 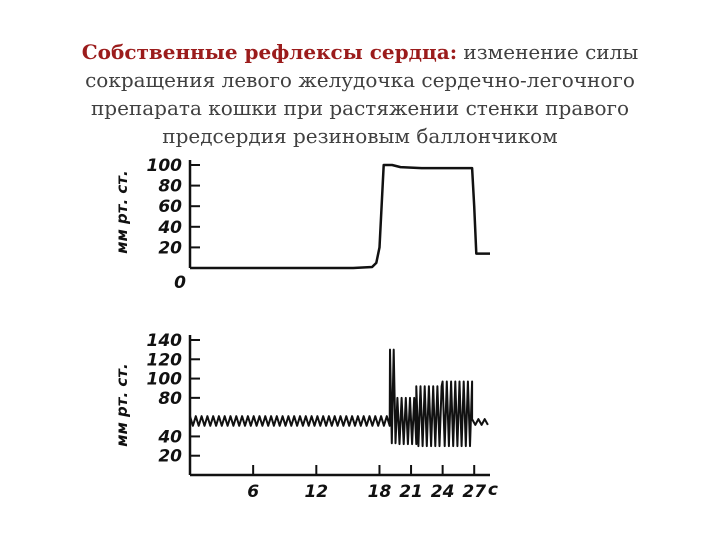 I want to click on bottom-y-tick-label: 120, so click(x=165, y=360).